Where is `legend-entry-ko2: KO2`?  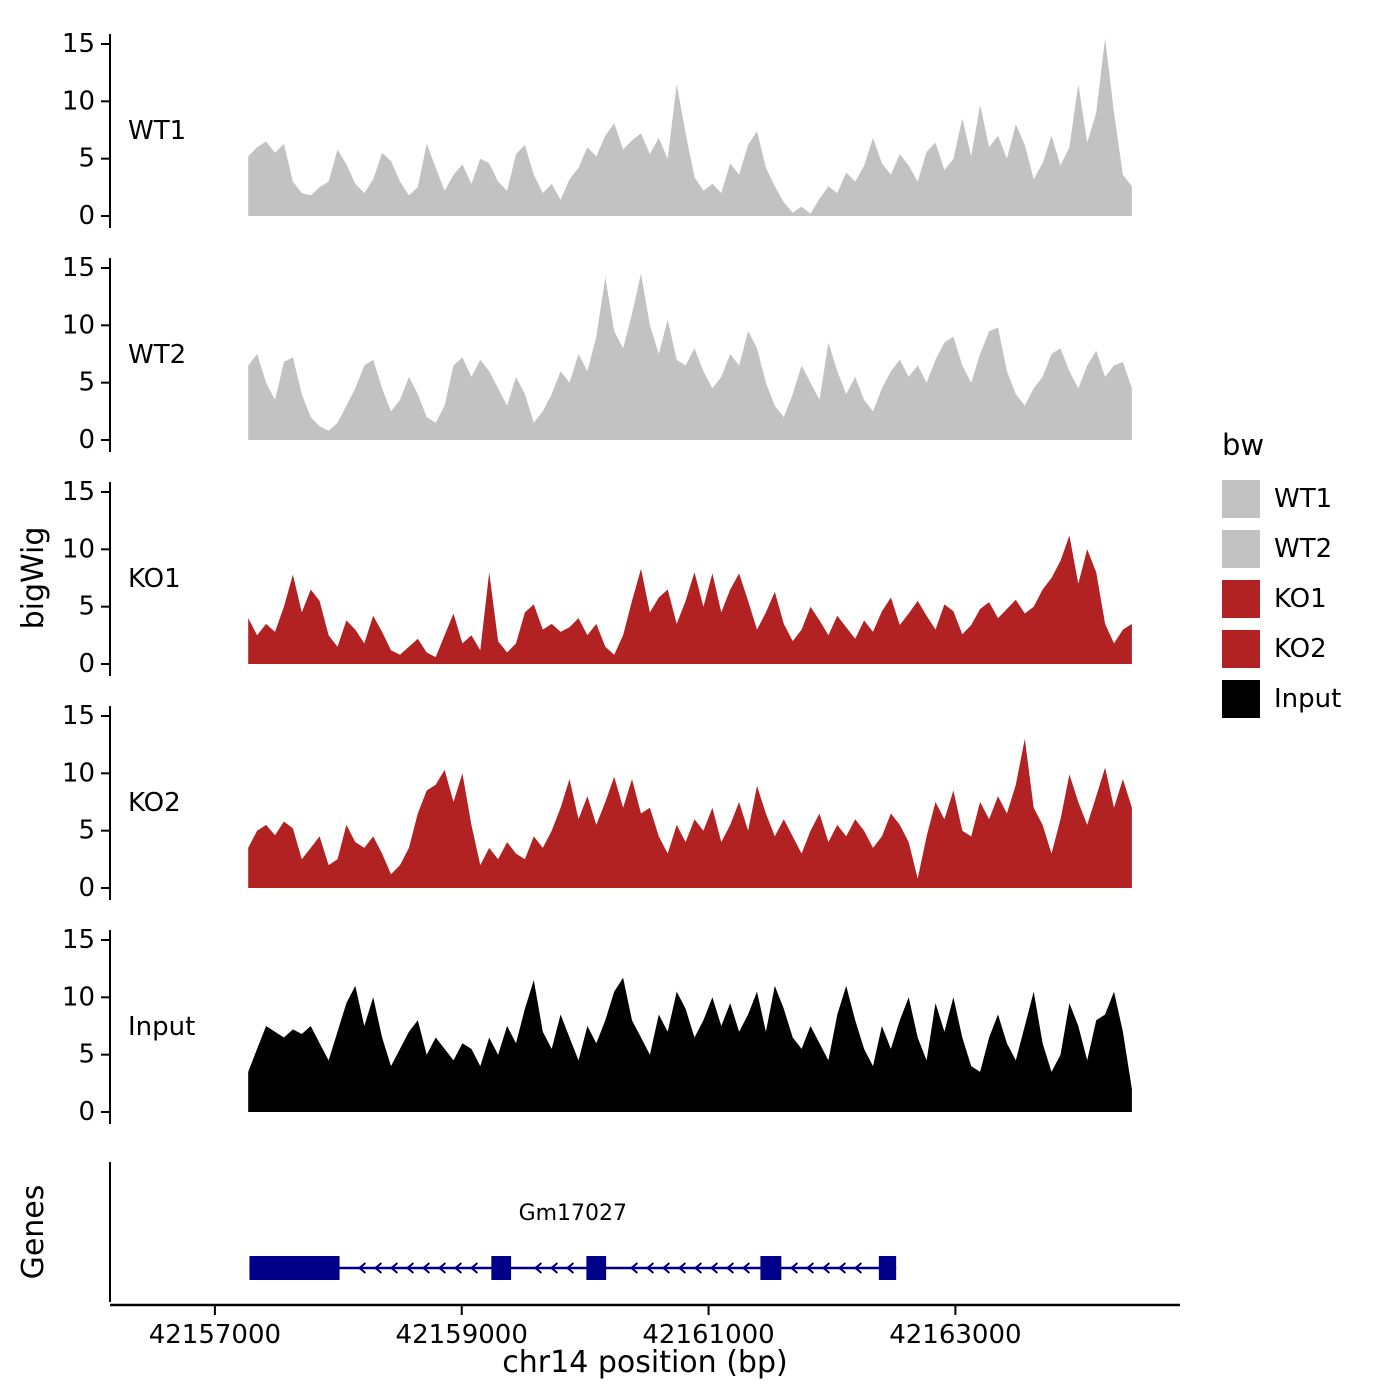
legend-entry-ko2: KO2 is located at coordinates (1281, 649).